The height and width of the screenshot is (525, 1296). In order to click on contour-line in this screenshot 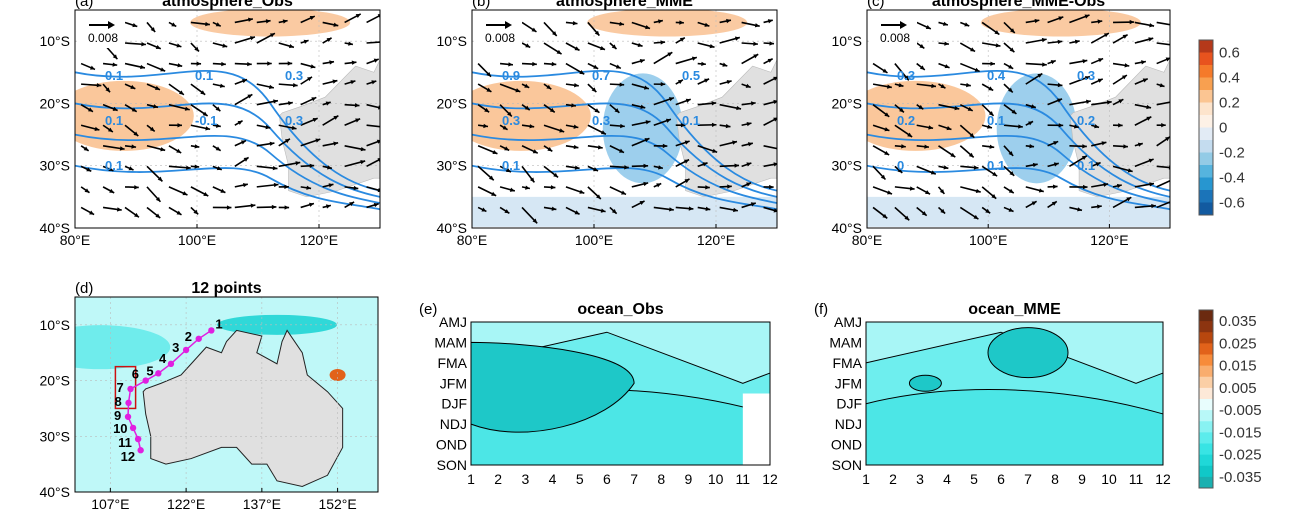, I will do `click(624, 168)`.